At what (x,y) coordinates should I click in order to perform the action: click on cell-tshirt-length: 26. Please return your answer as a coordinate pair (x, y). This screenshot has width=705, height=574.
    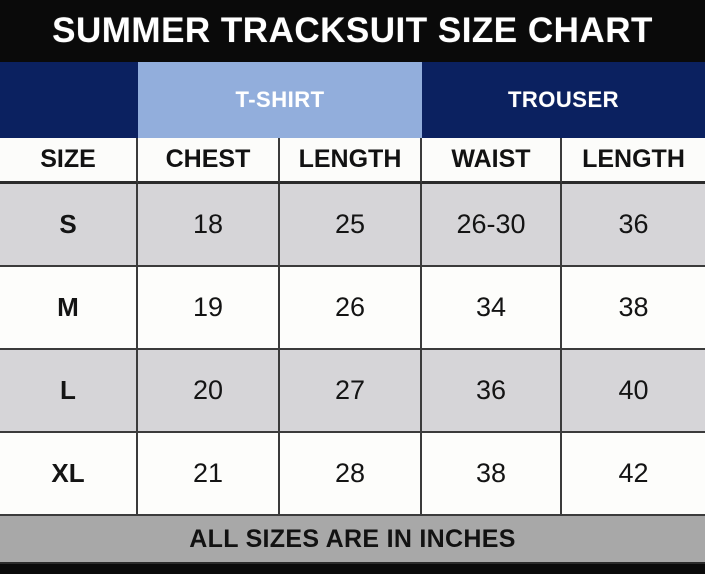
    Looking at the image, I should click on (351, 308).